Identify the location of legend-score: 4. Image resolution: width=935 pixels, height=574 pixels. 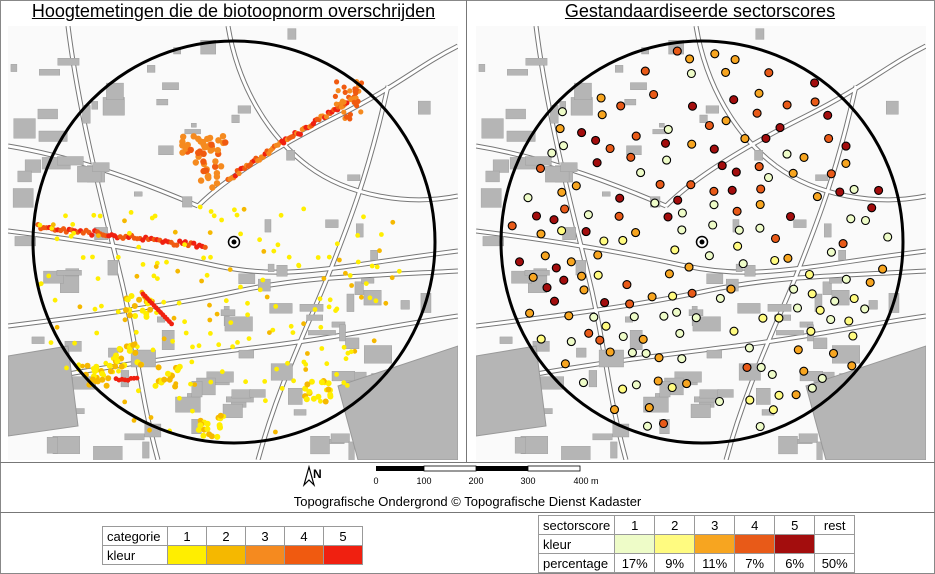
(755, 525).